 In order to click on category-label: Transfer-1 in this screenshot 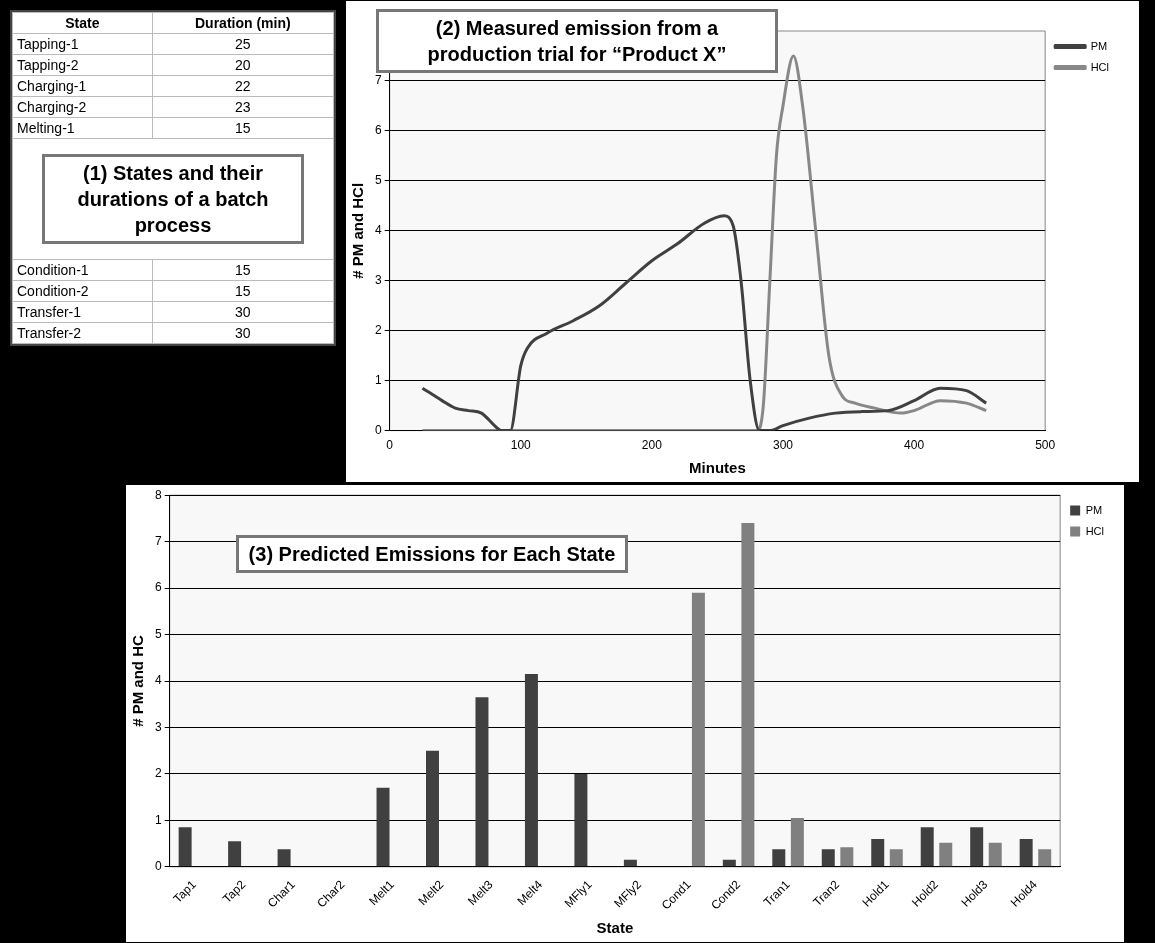, I will do `click(82, 312)`.